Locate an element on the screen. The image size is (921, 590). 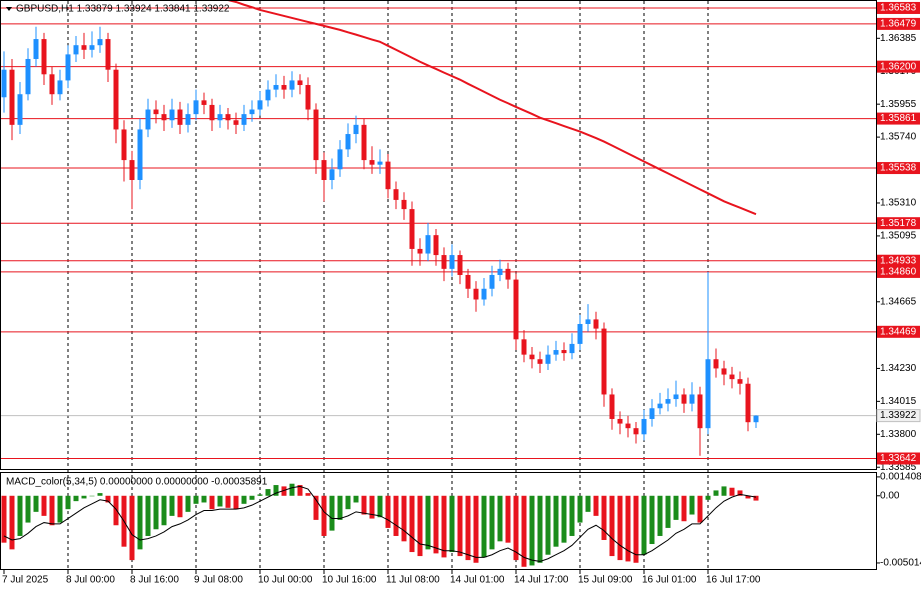
level-label: 1.36583 is located at coordinates (898, 8).